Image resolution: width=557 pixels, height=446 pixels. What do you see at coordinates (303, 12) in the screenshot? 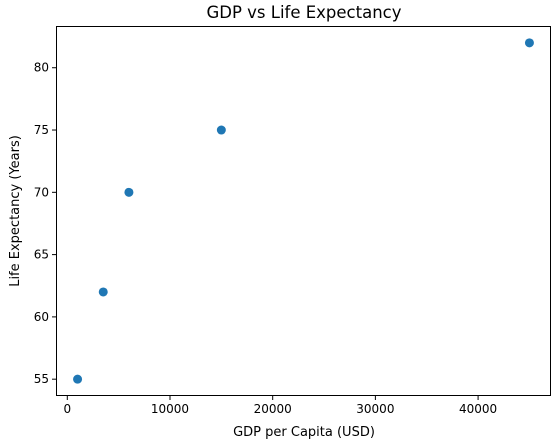
I see `chart-title: GDP vs Life Expectancy` at bounding box center [303, 12].